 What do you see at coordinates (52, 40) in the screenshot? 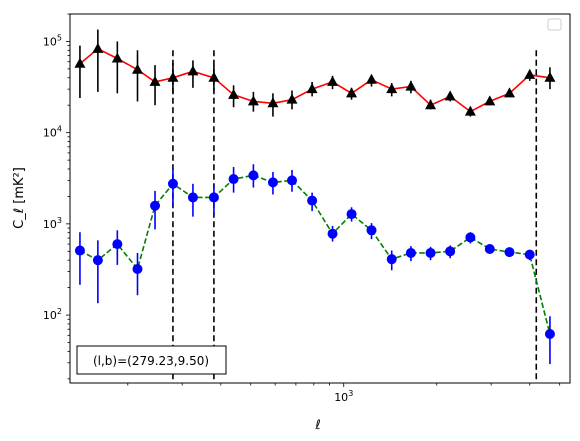
I see `y-tick-label: 10⁵` at bounding box center [52, 40].